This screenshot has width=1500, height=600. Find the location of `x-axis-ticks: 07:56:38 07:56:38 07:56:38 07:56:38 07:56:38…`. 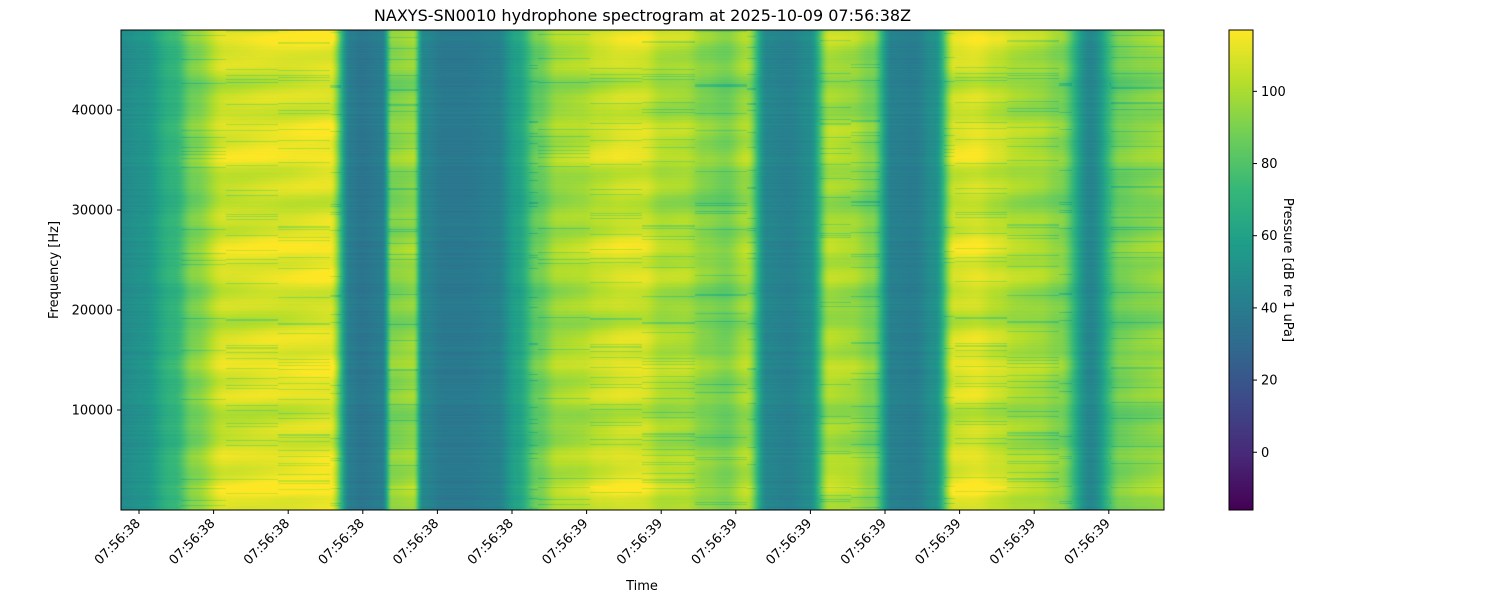

x-axis-ticks: 07:56:38 07:56:38 07:56:38 07:56:38 07:56:38… is located at coordinates (603, 539).